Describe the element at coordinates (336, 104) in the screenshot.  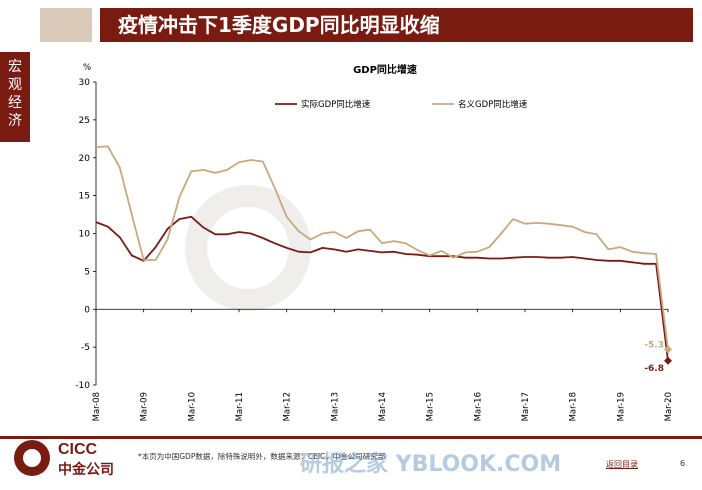
I see `legend-label: 实际GDP同比增速` at that location.